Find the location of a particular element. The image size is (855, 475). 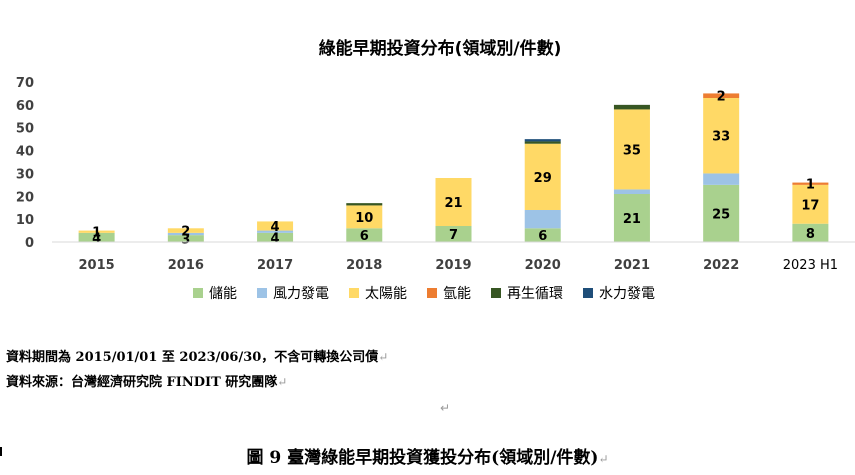

x-tick-label: 2021 is located at coordinates (632, 265).